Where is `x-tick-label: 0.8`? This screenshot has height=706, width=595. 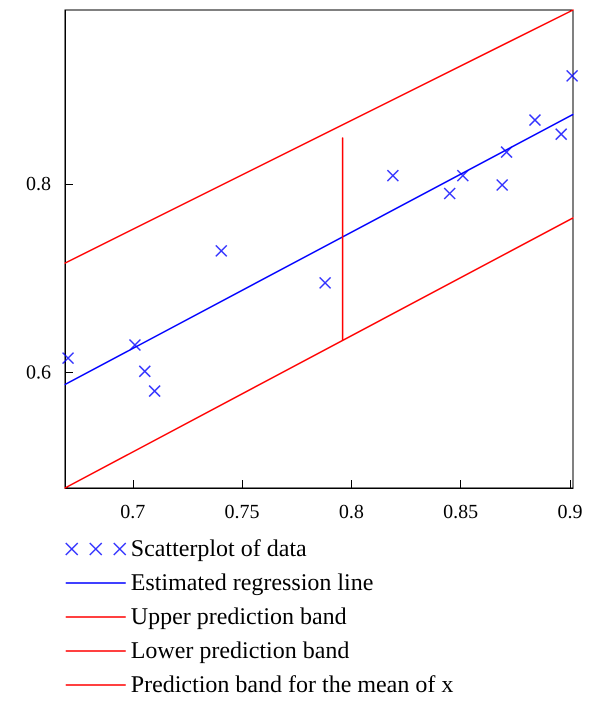
x-tick-label: 0.8 is located at coordinates (351, 512).